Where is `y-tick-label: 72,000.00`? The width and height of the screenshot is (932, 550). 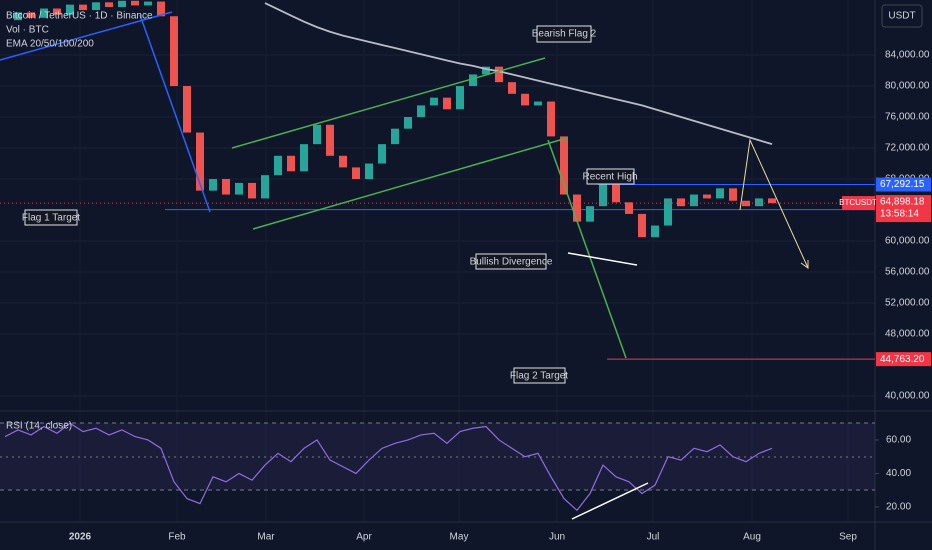
y-tick-label: 72,000.00 is located at coordinates (907, 148).